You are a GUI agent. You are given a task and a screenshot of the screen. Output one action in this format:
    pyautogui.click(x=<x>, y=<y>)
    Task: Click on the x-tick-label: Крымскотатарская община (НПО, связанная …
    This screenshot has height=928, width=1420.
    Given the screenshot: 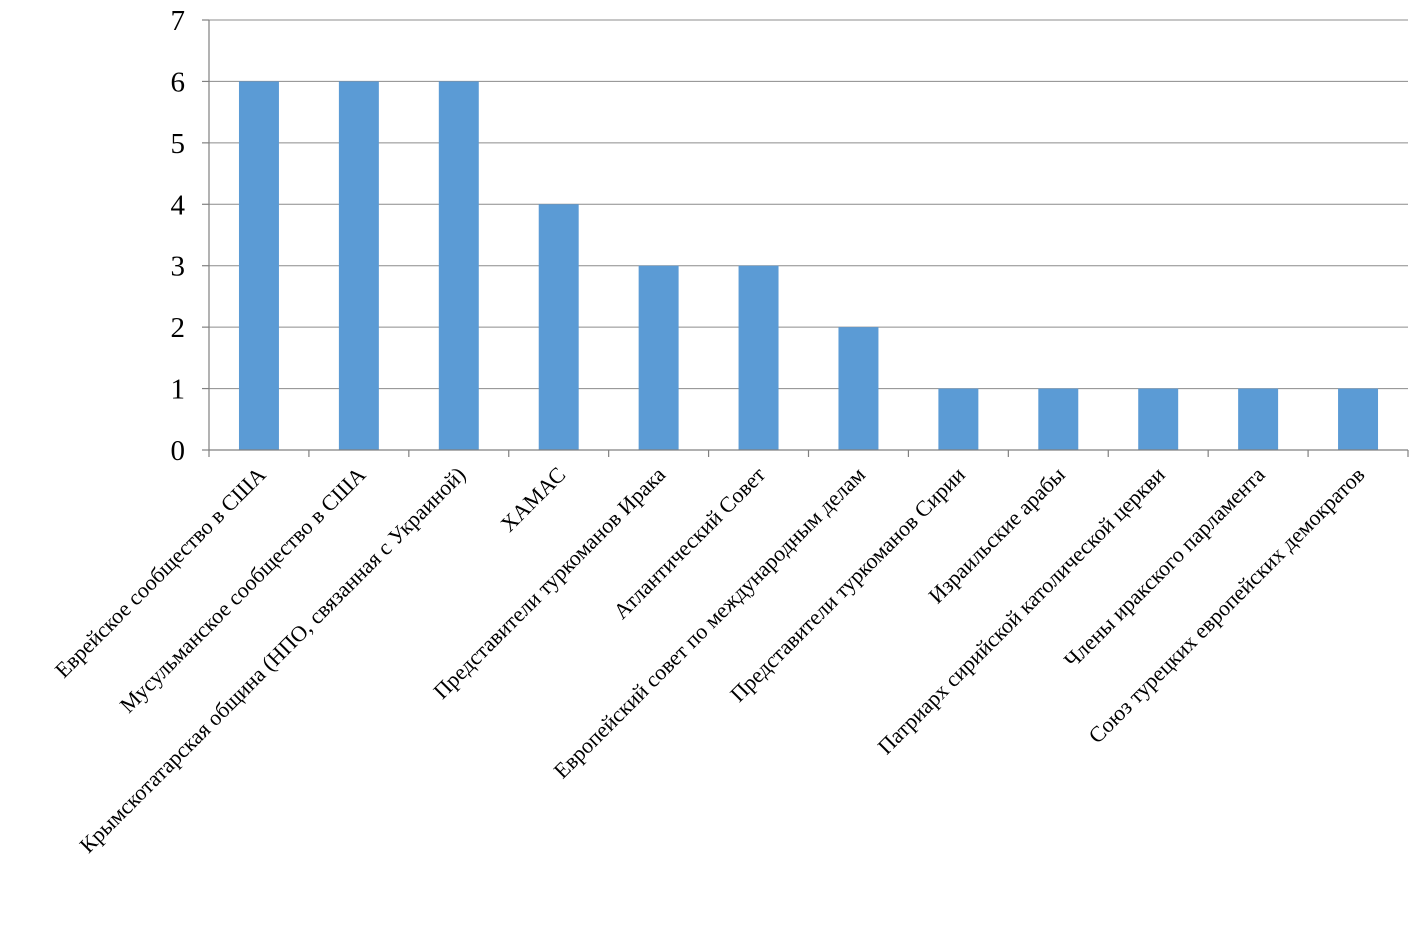 What is the action you would take?
    pyautogui.click(x=272, y=660)
    